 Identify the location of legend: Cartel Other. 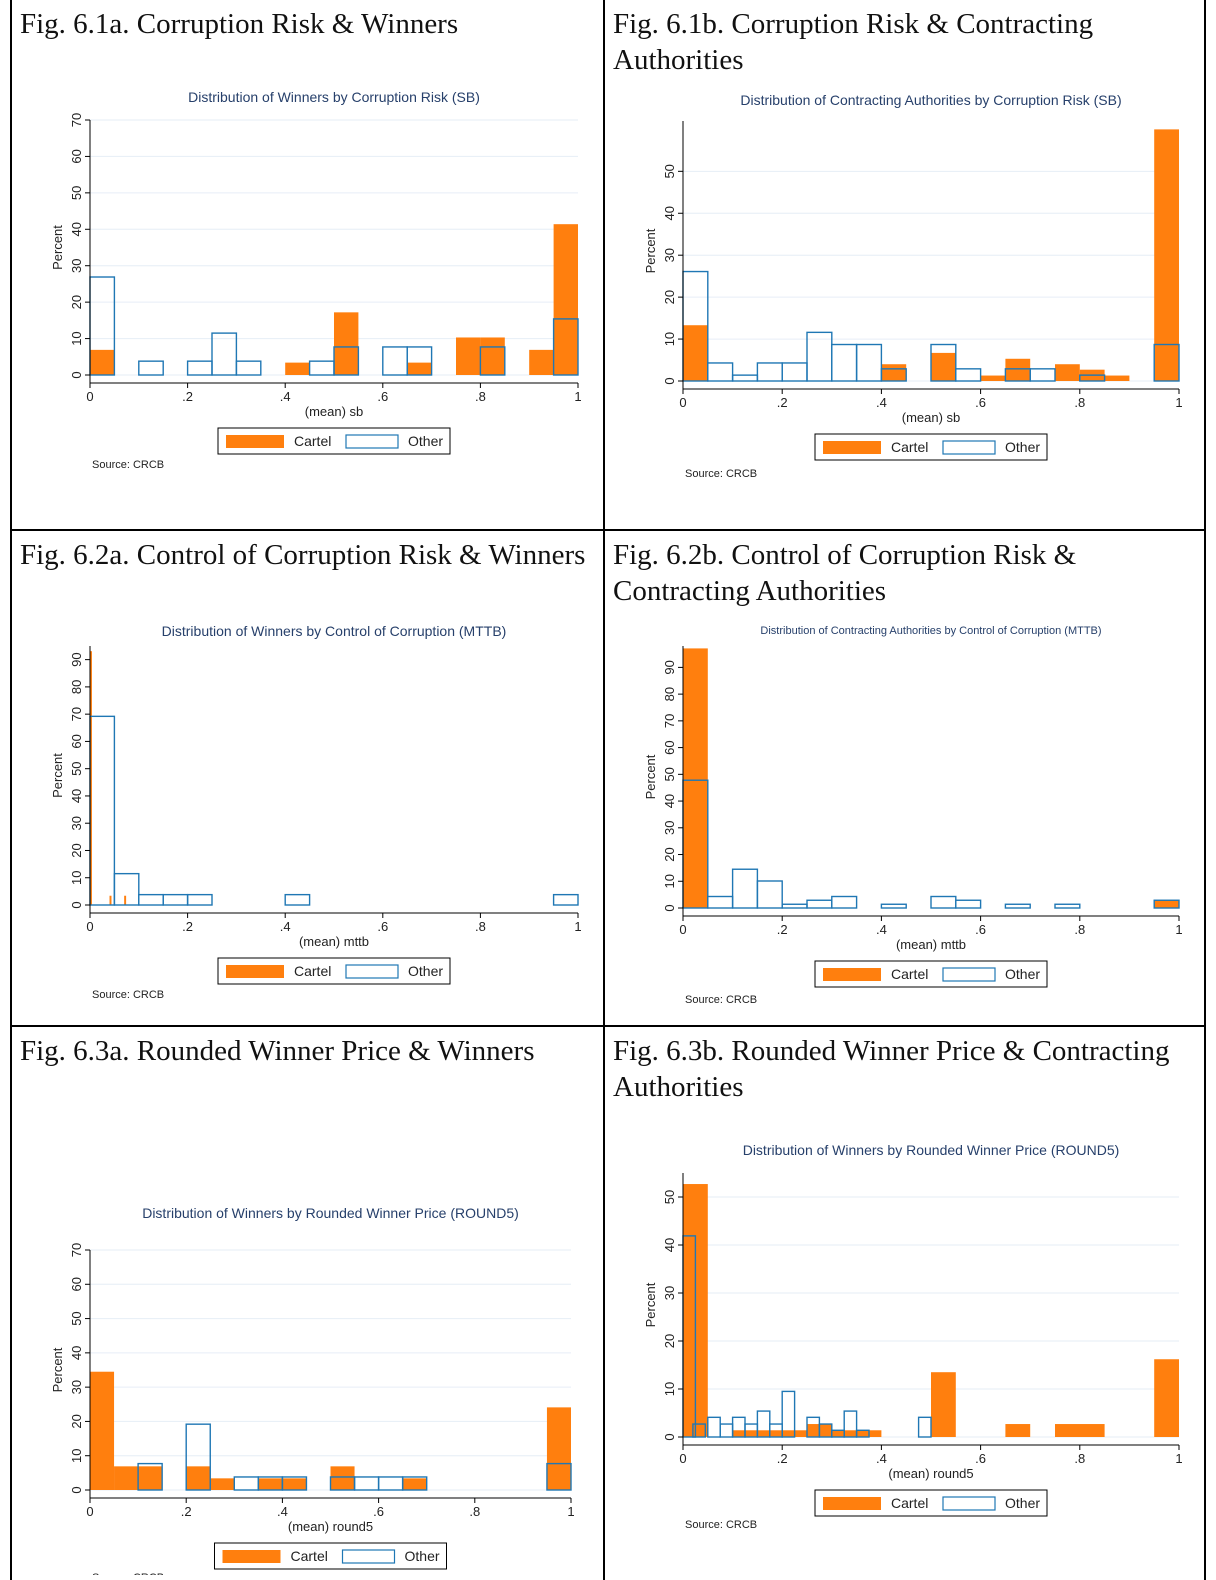
(334, 441).